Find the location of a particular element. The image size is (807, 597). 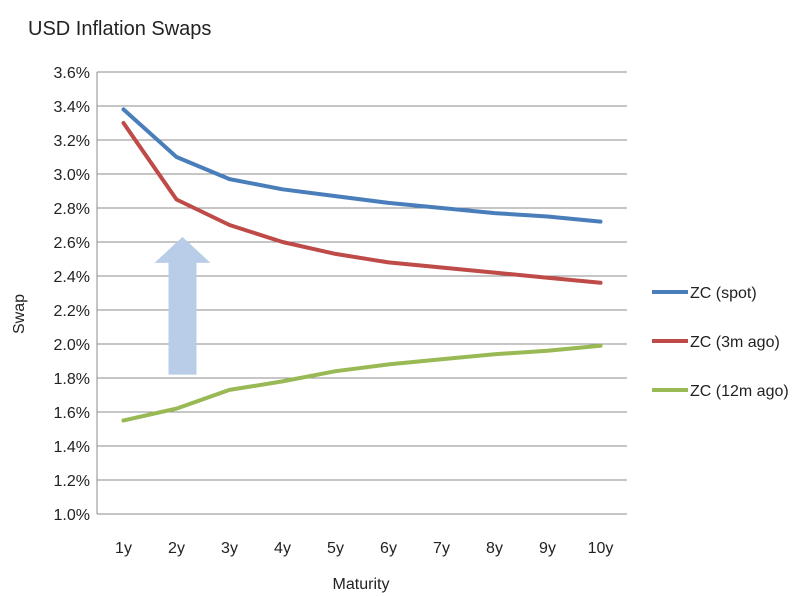

x-tick-label: 3y is located at coordinates (229, 548).